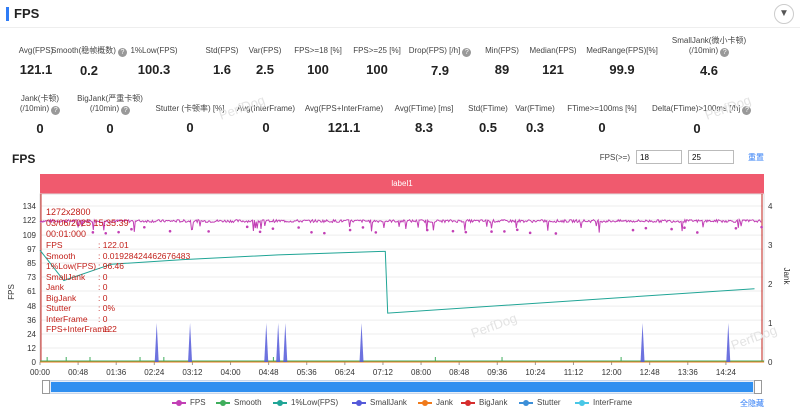  I want to click on metric-metrics_row2-6: Std(FTime) 0.5, so click(488, 119).